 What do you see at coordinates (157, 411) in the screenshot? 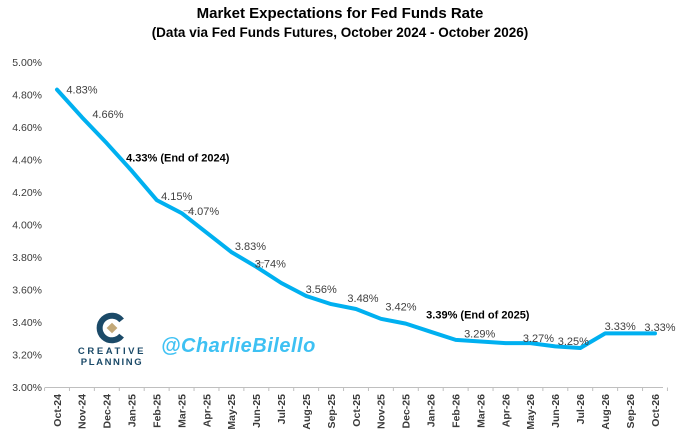
I see `x-axis-label: Feb-25` at bounding box center [157, 411].